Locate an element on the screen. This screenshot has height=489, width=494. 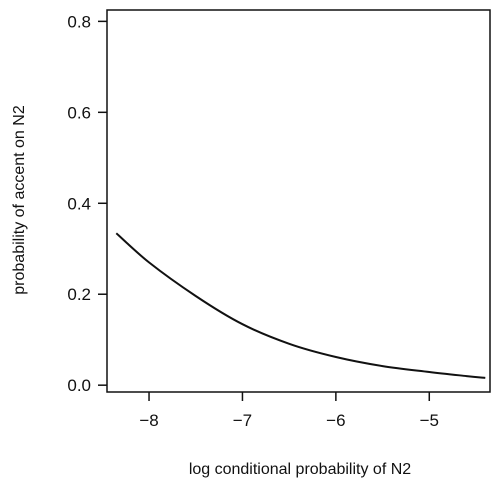
y-axis: 0.0 0.2 0.4 0.6 0.8 is located at coordinates (87, 203).